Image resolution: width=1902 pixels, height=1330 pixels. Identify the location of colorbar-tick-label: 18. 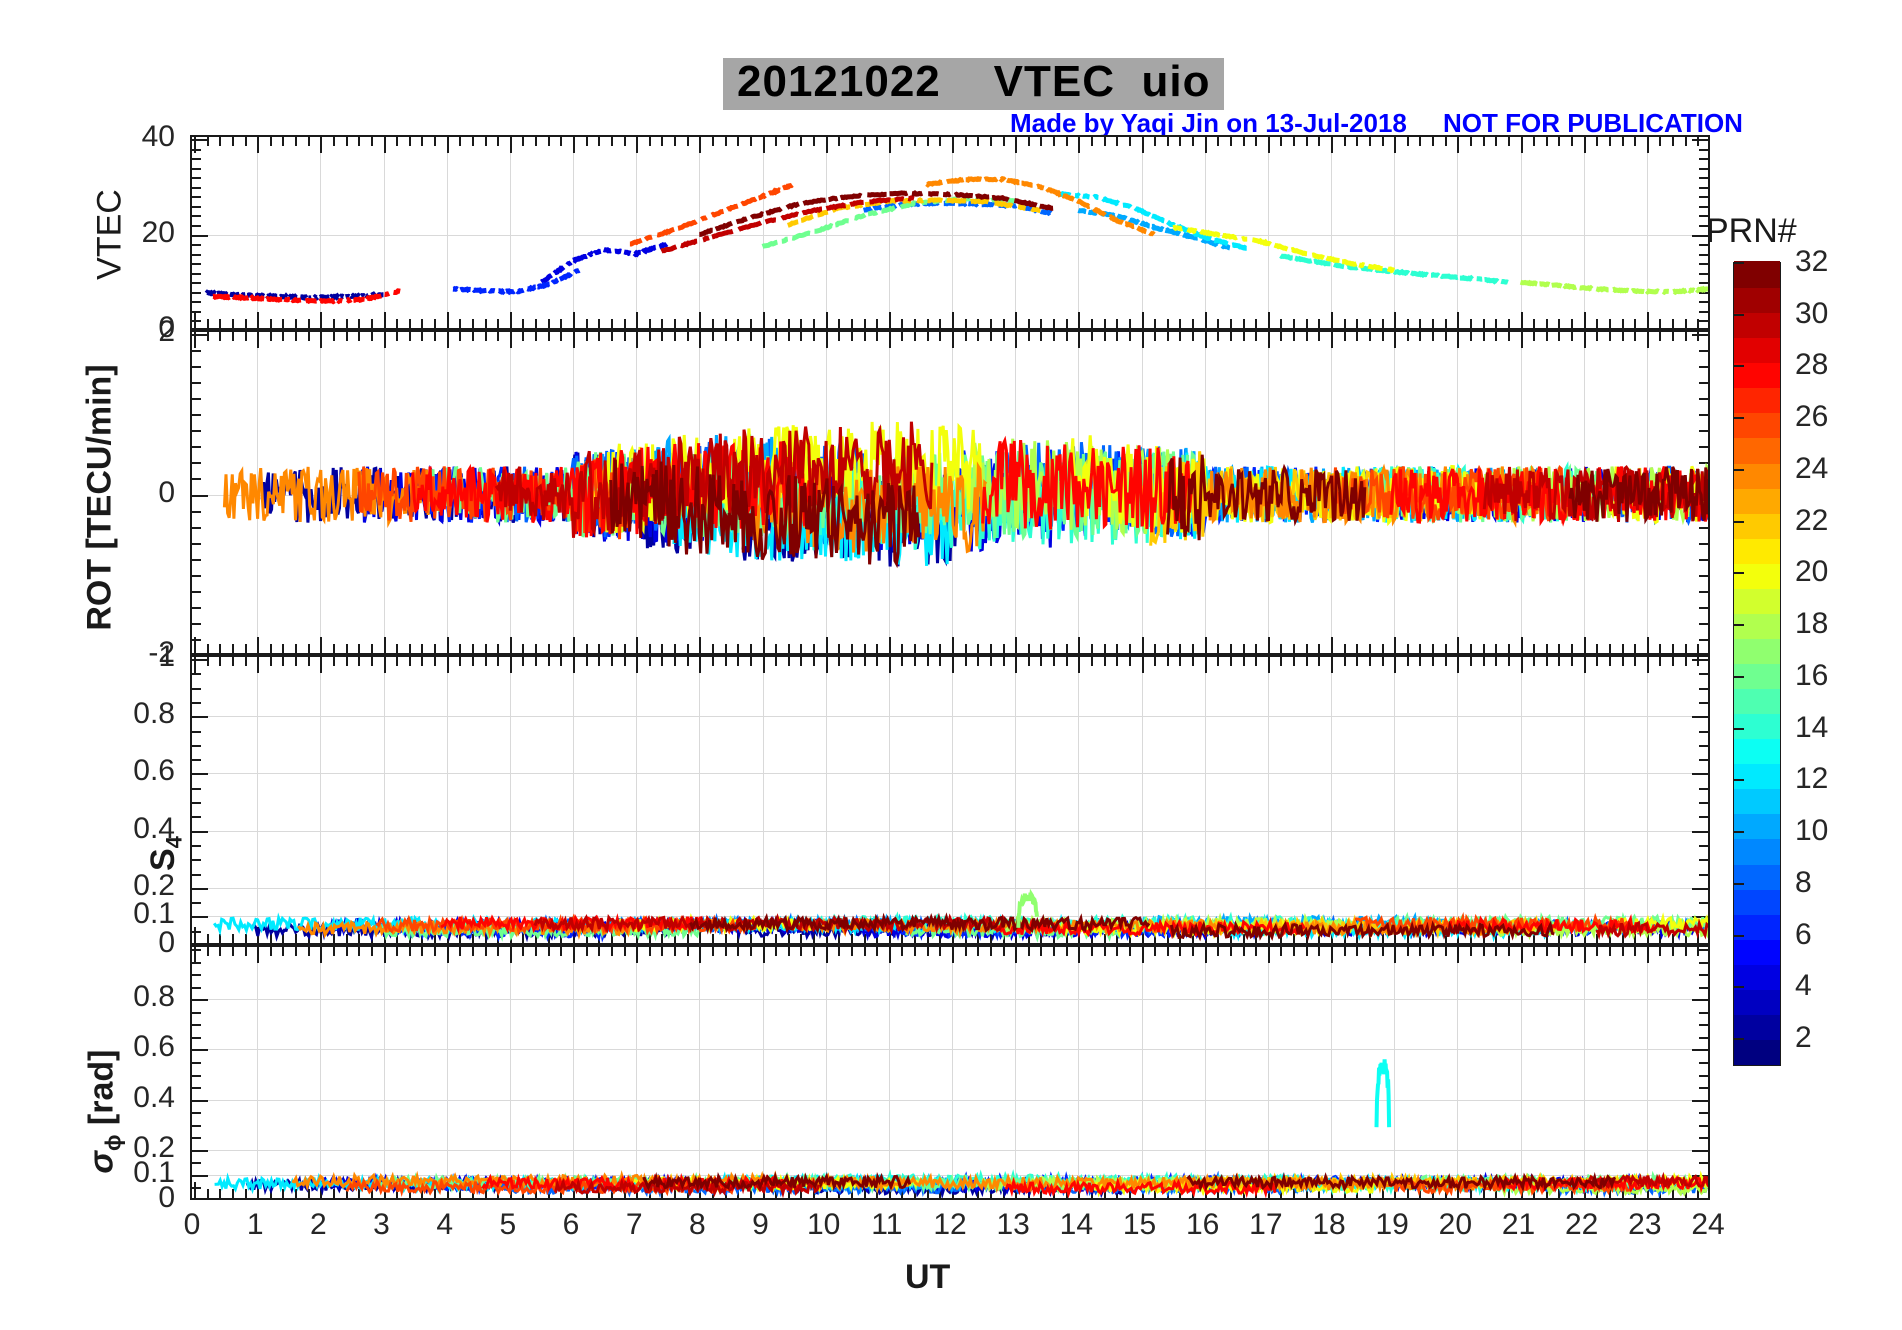
(1812, 624).